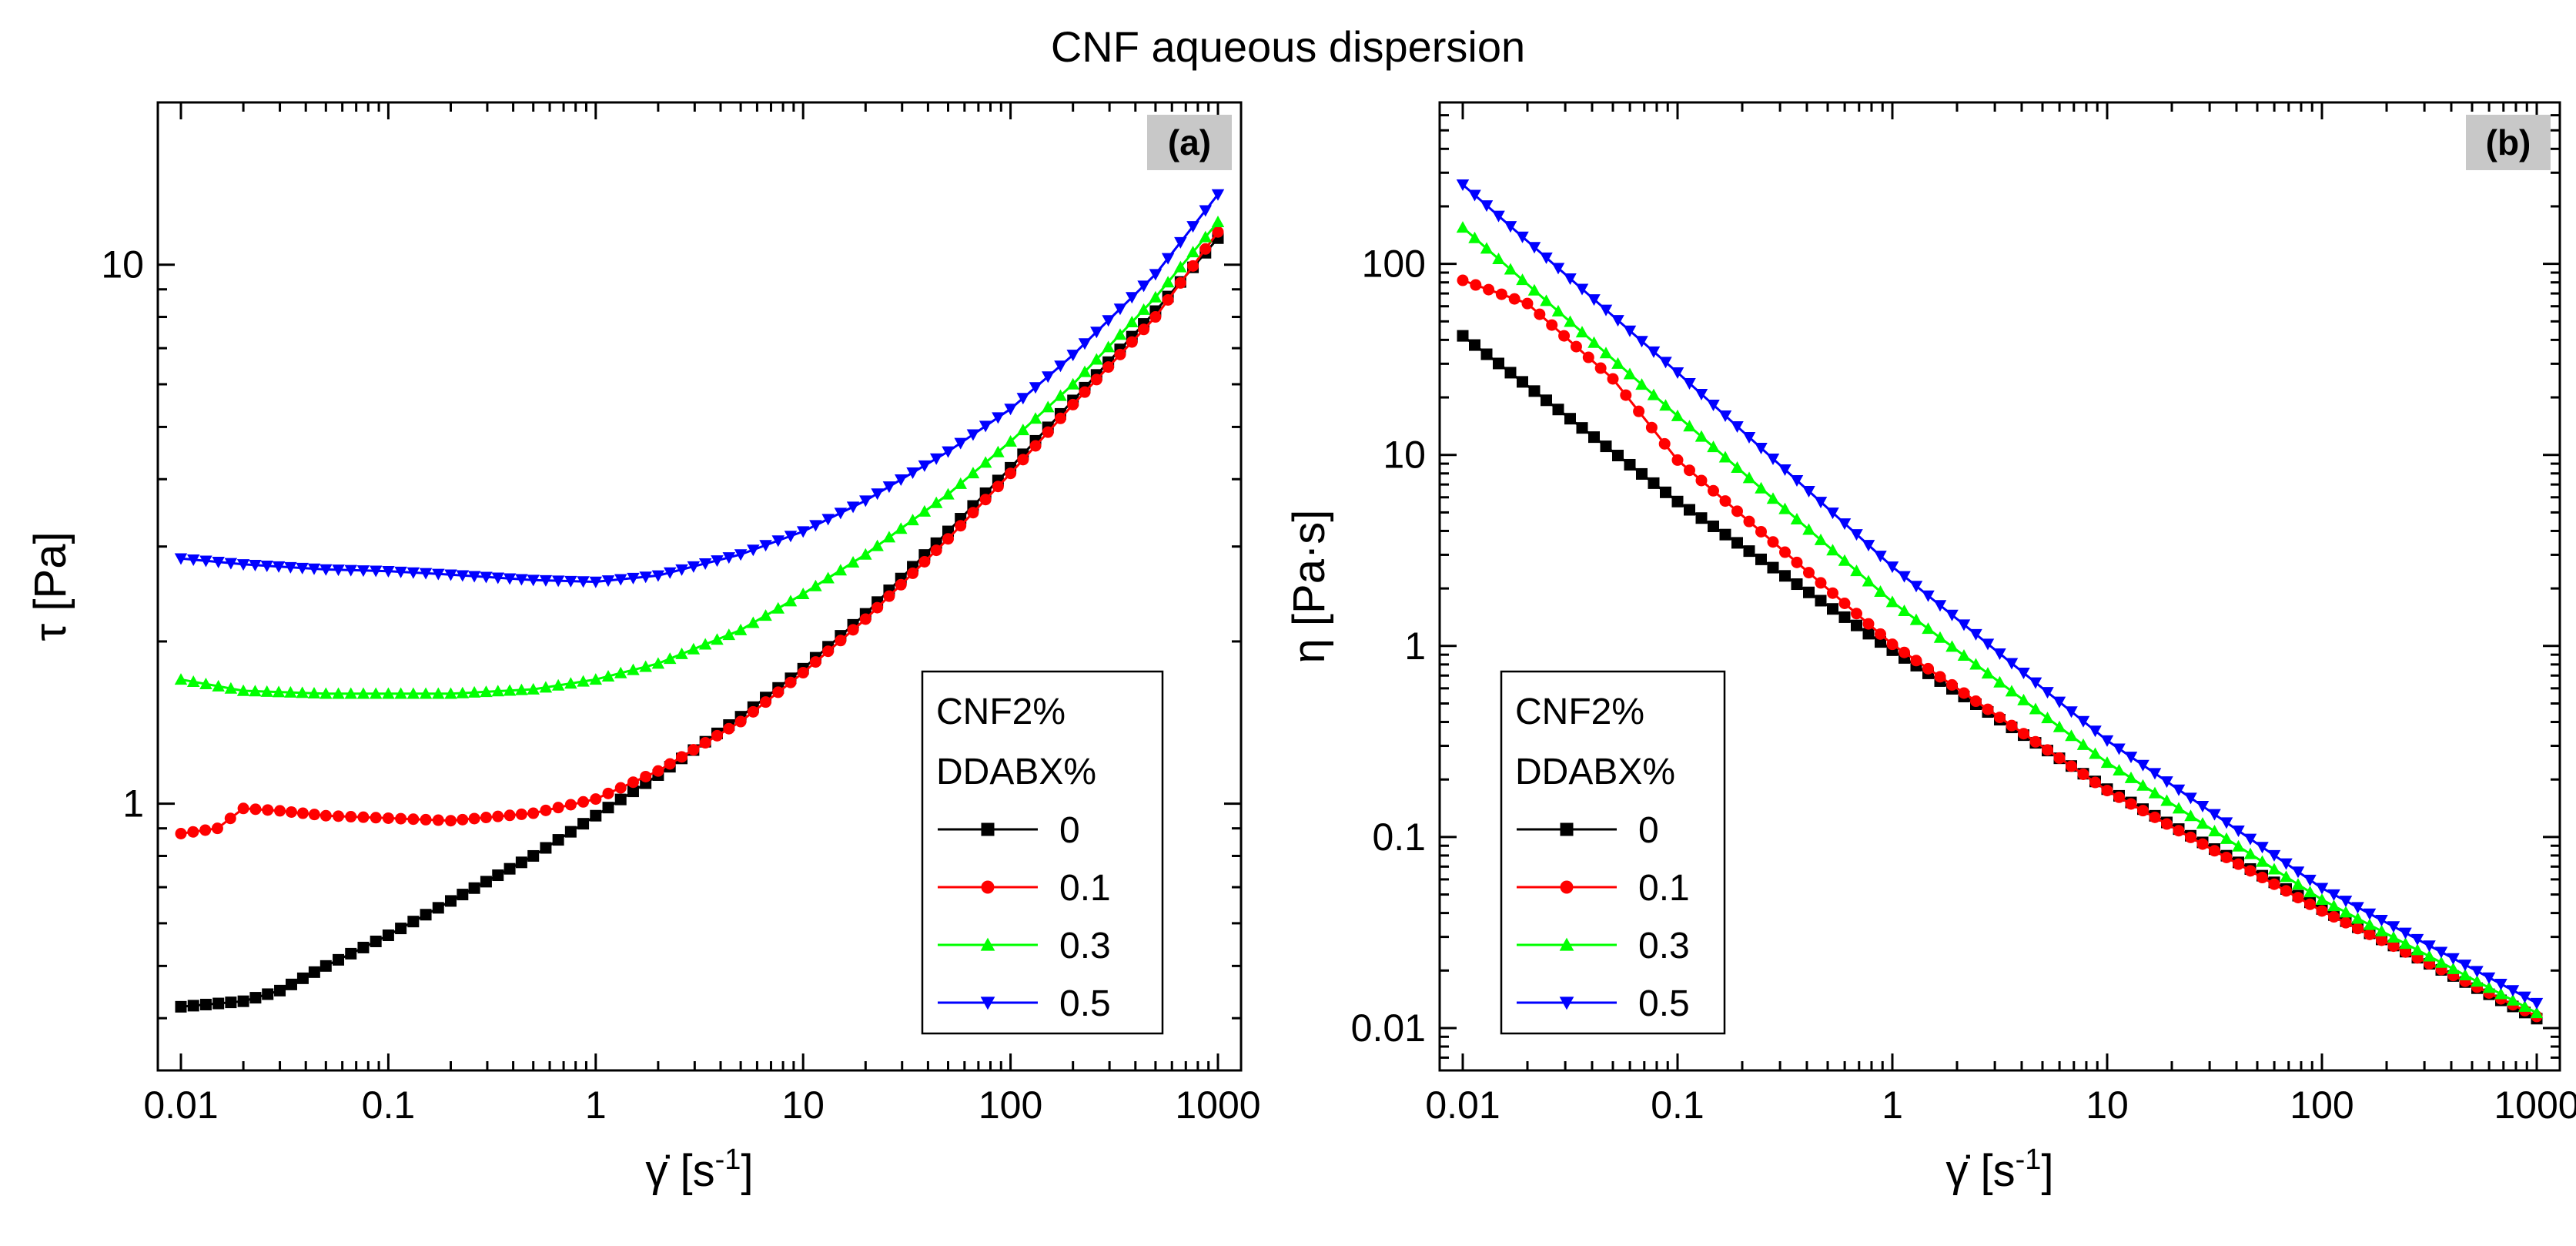  What do you see at coordinates (1415, 646) in the screenshot?
I see `y-tick-label: 1` at bounding box center [1415, 646].